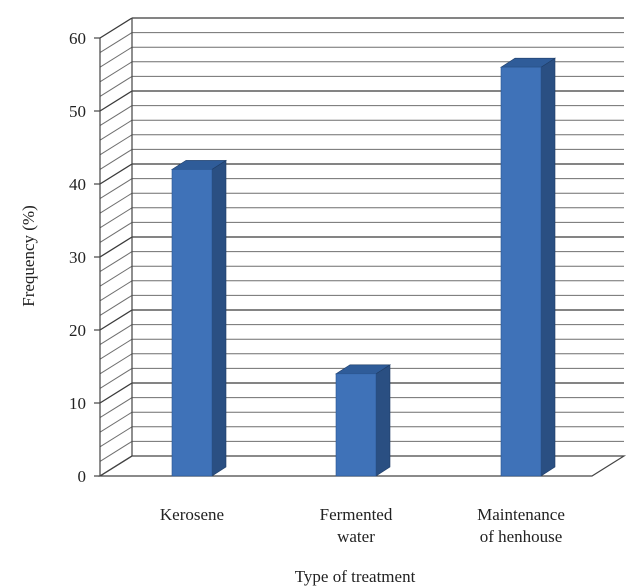  Describe the element at coordinates (77, 111) in the screenshot. I see `y-tick-label: 50` at that location.